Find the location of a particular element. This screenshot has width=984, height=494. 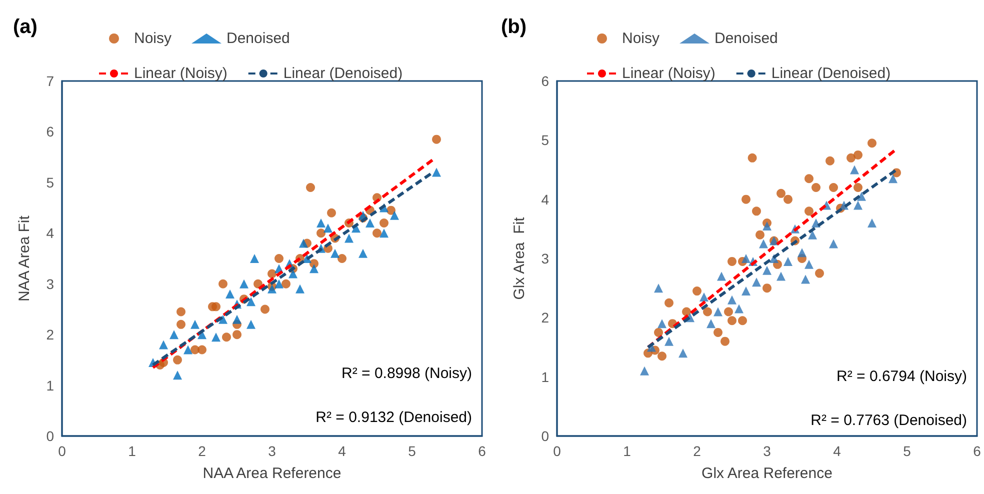

x-axis-title: Glx Area Reference is located at coordinates (767, 473).